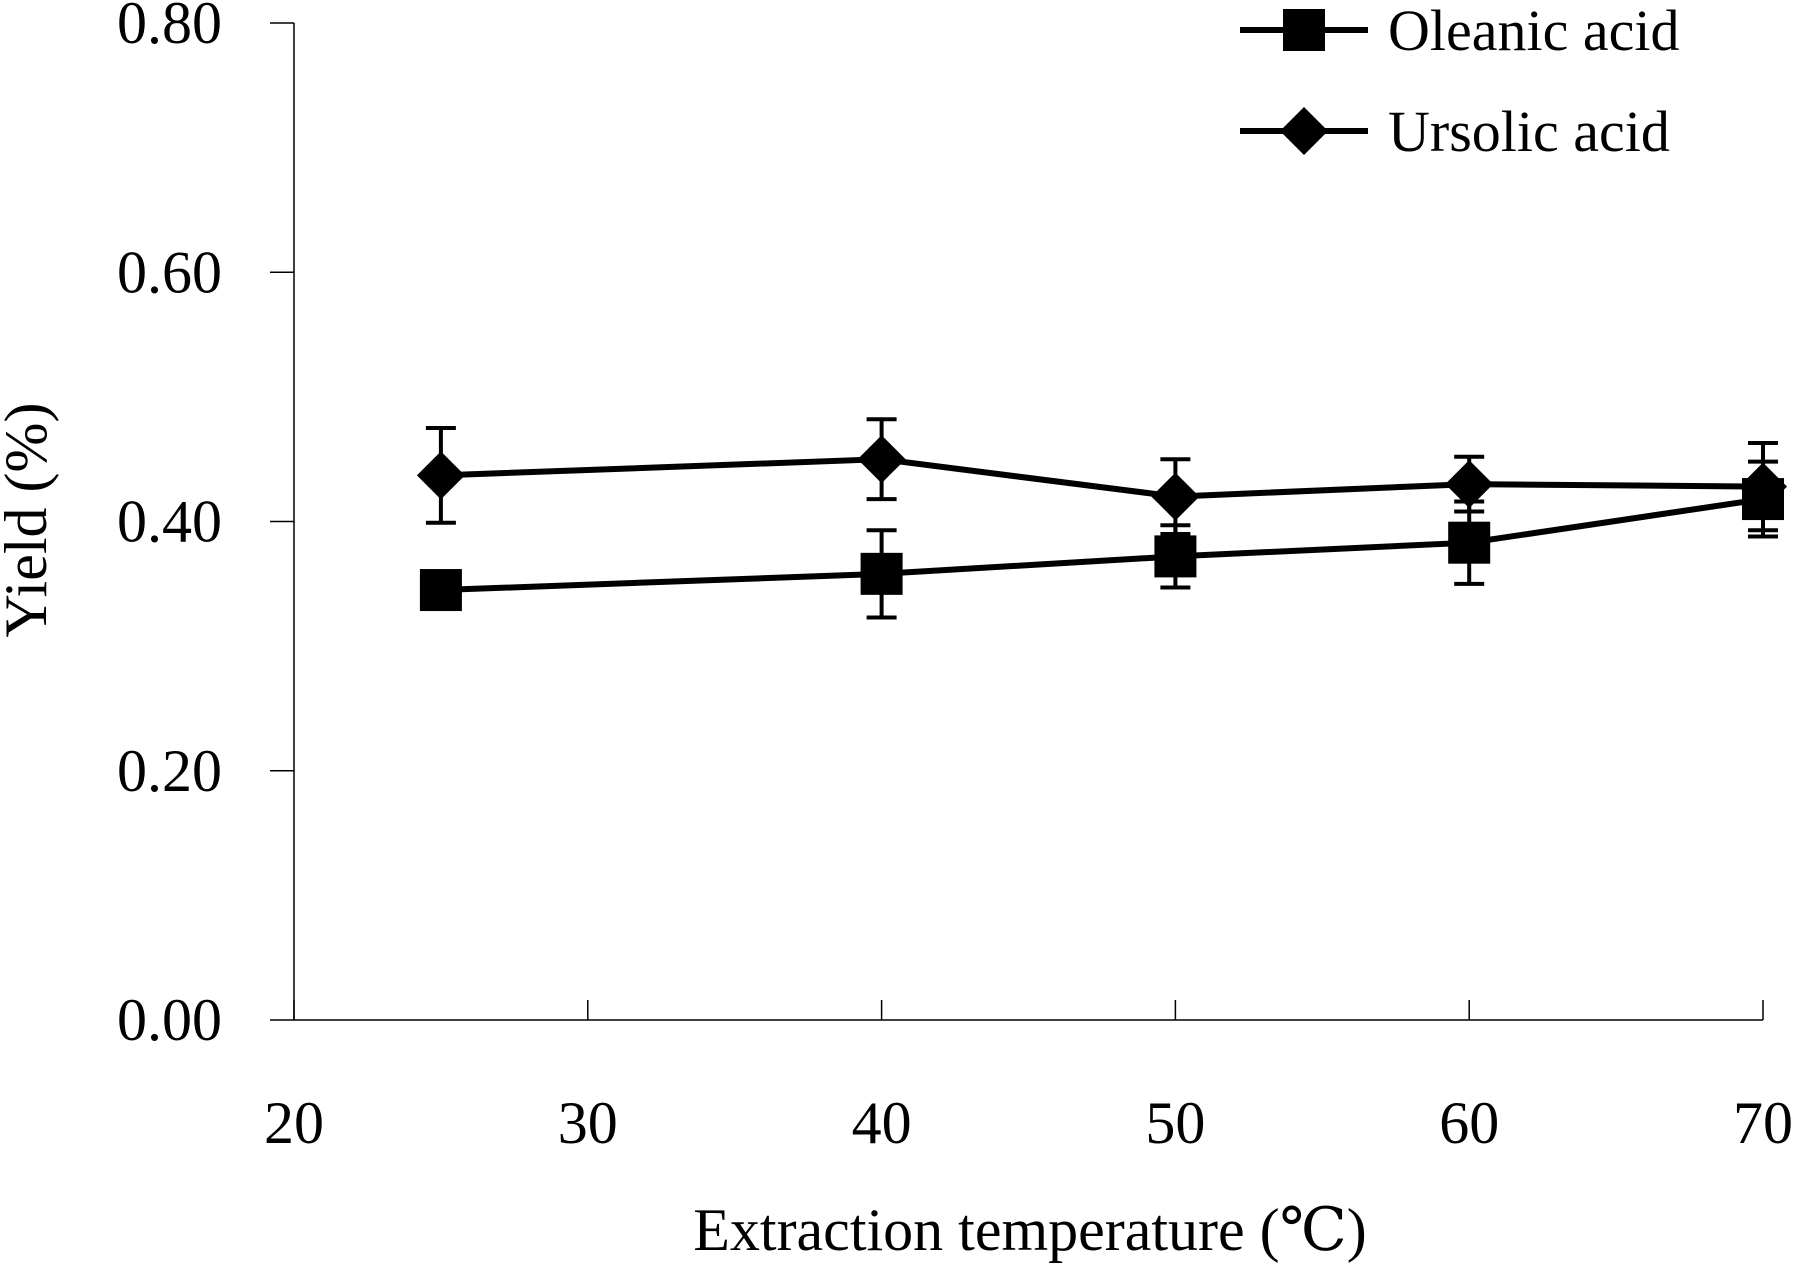  What do you see at coordinates (1533, 31) in the screenshot?
I see `legend-label-oleanic-acid: Oleanic acid` at bounding box center [1533, 31].